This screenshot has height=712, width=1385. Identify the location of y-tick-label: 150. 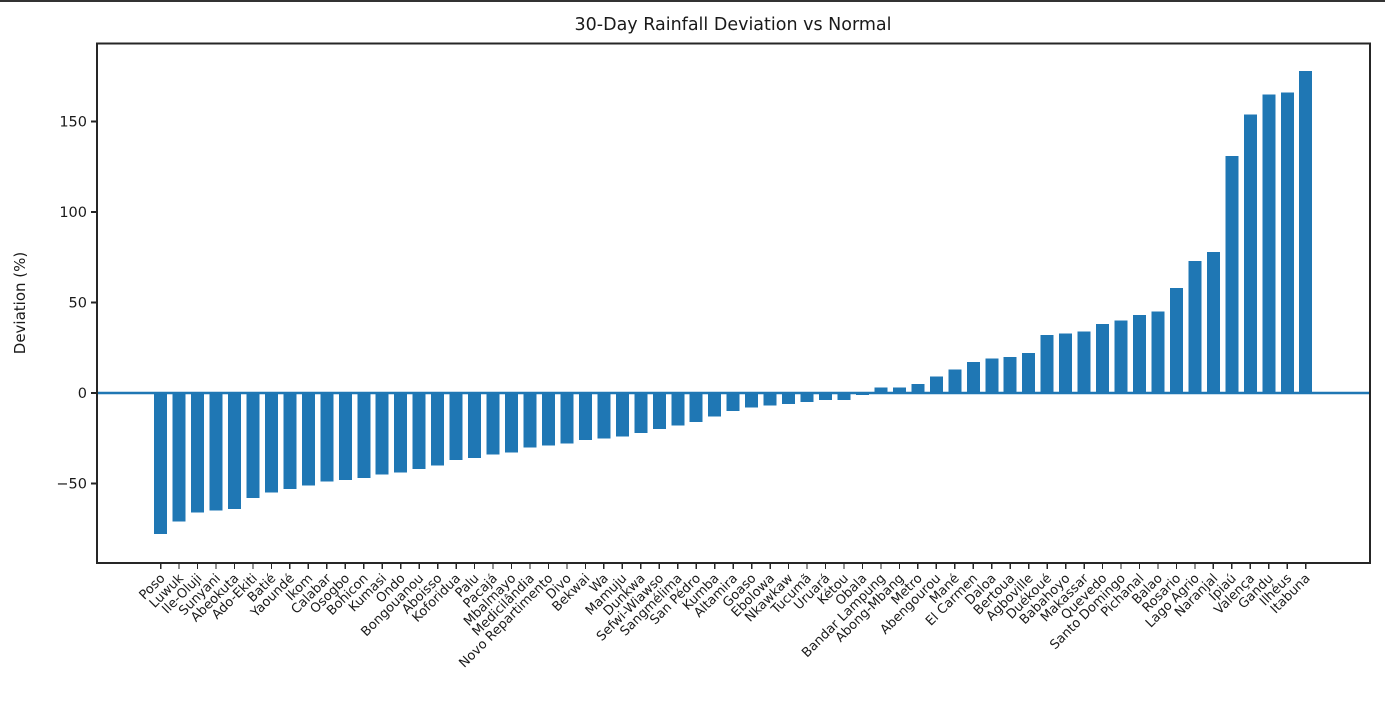
(73, 123).